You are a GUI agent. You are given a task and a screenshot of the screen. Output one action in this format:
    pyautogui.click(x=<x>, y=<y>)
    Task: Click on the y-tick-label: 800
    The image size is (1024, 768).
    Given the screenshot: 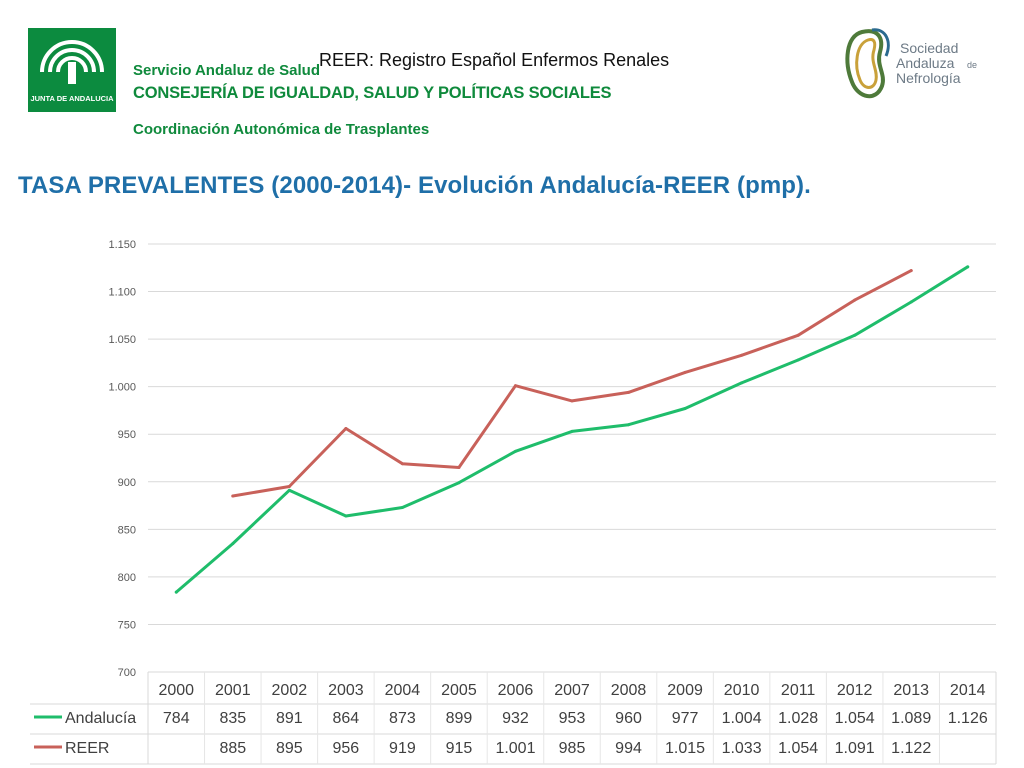 What is the action you would take?
    pyautogui.click(x=127, y=578)
    